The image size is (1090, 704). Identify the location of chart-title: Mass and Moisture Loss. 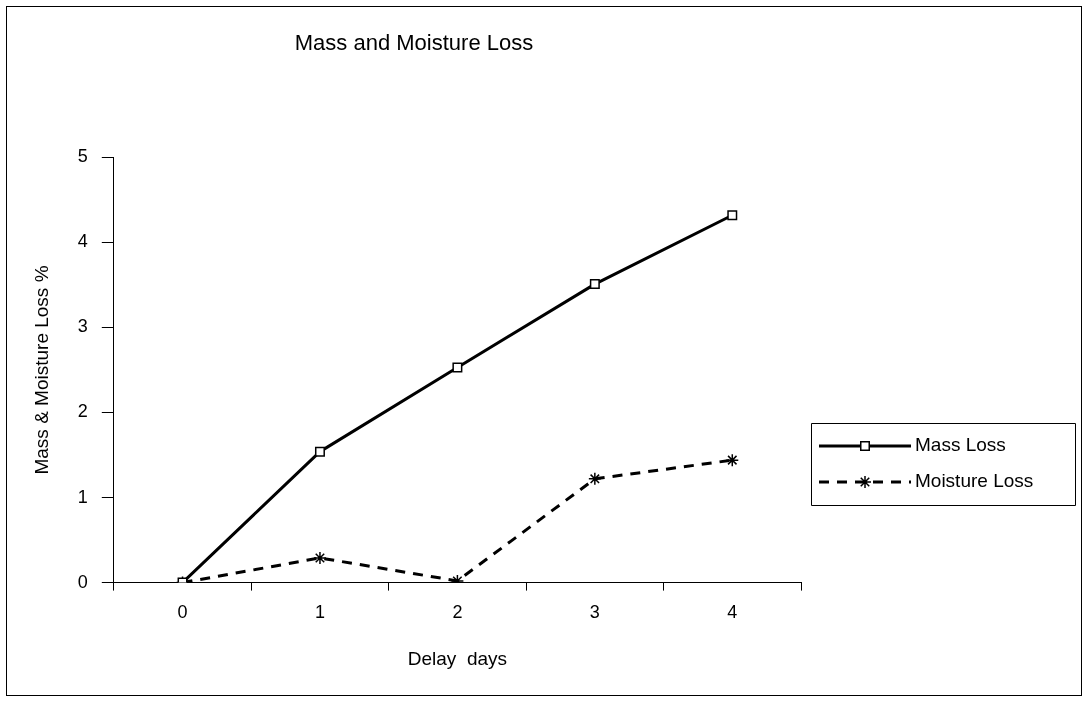
(414, 43).